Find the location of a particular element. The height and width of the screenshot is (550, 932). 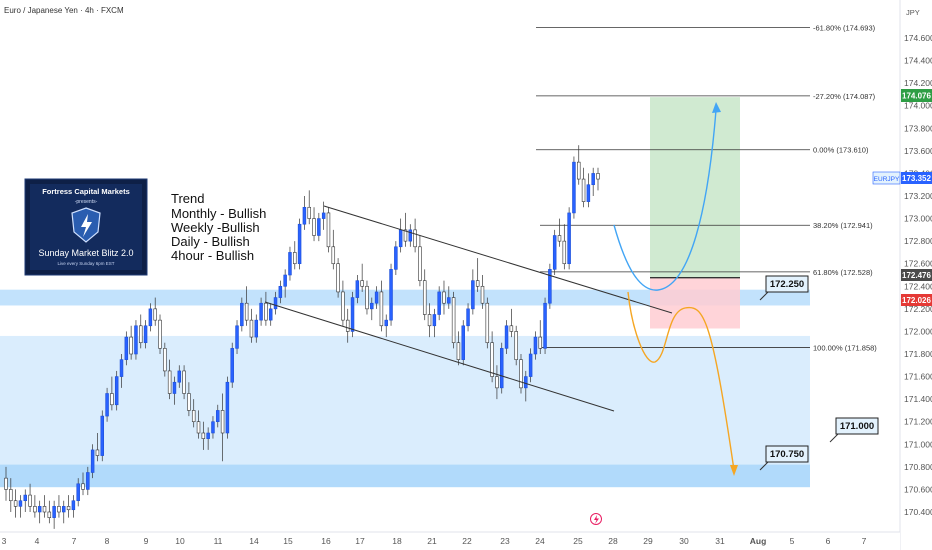

callout-172250-pointer is located at coordinates (764, 296).